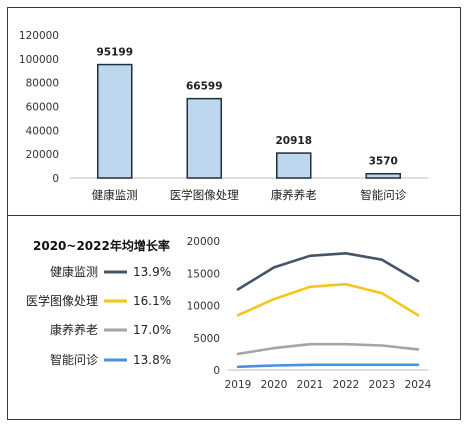  I want to click on legend-growth-rate: 16.1%, so click(152, 301).